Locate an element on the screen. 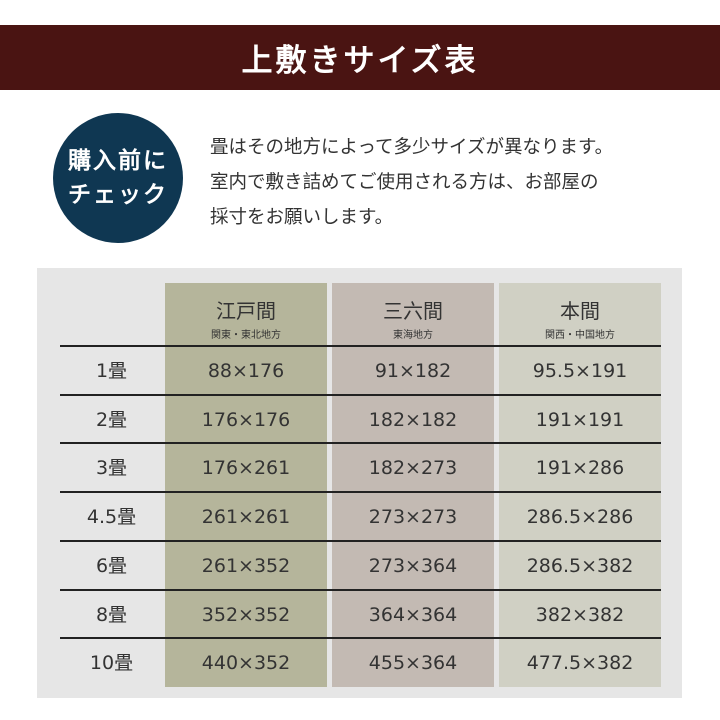 The image size is (720, 720). column-region: 関東・東北地方 is located at coordinates (246, 335).